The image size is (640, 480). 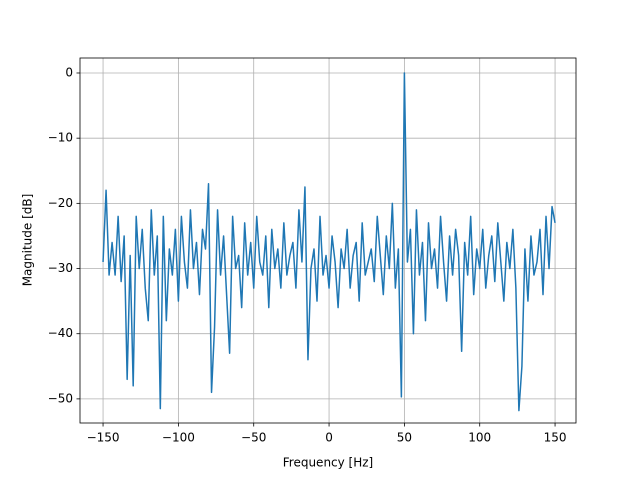 I want to click on y-tick-label: −50, so click(x=60, y=398).